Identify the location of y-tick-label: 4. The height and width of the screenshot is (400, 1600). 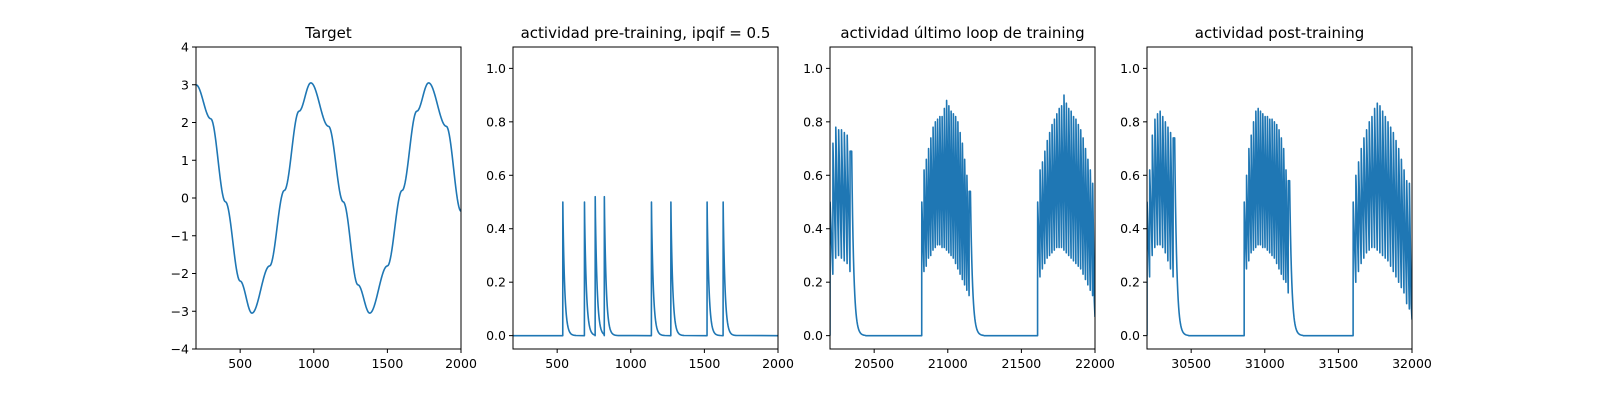
(185, 47).